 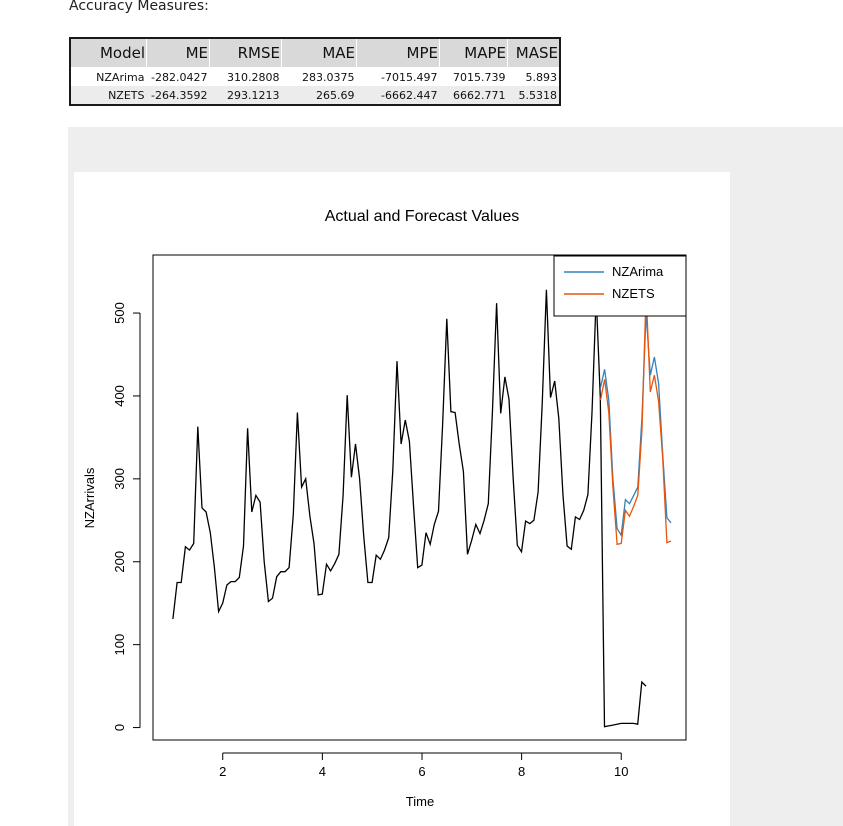 What do you see at coordinates (398, 76) in the screenshot?
I see `table-cell: -7015.497` at bounding box center [398, 76].